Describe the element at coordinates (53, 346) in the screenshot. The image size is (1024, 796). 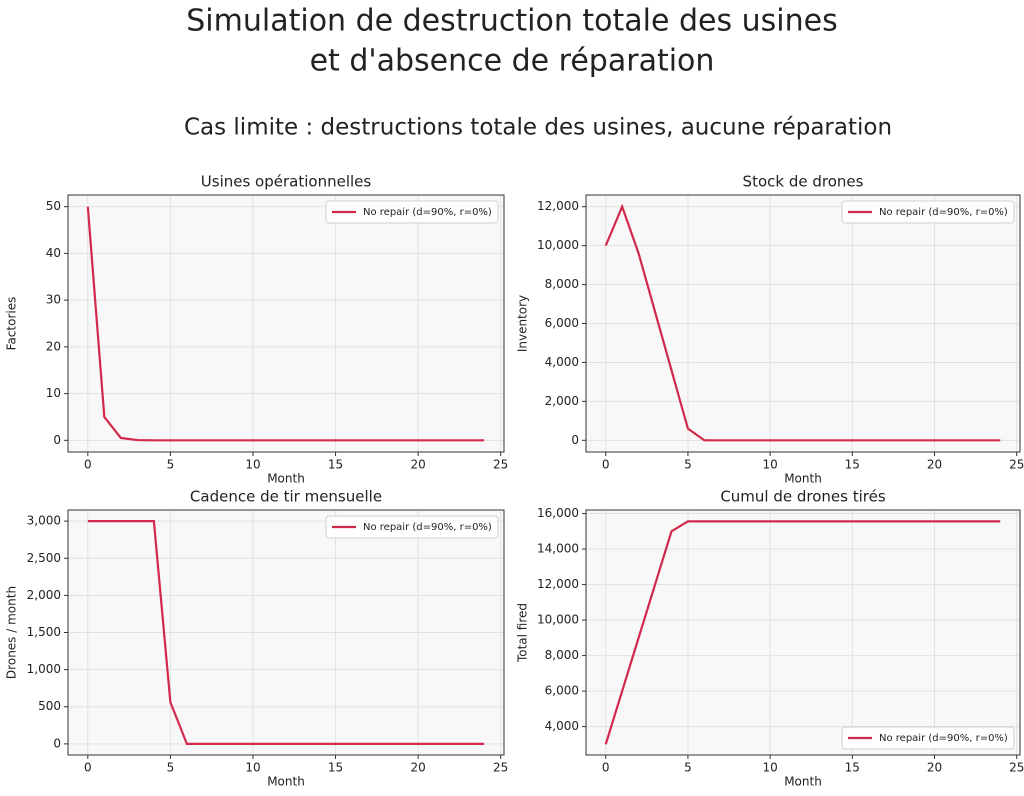
I see `y-tick-label: 20` at that location.